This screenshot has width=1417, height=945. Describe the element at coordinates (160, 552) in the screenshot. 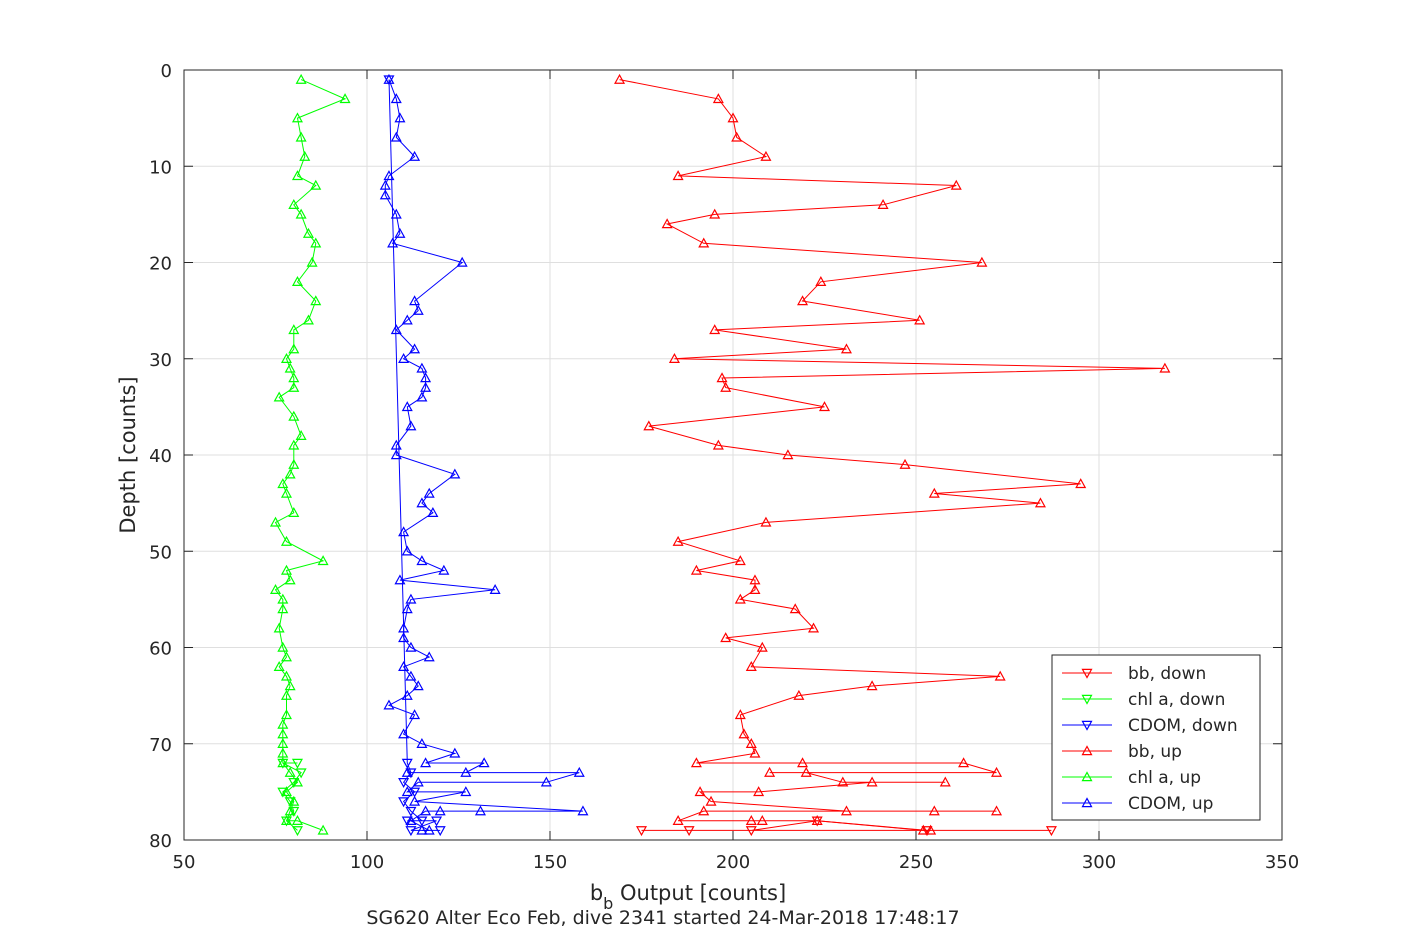

I see `y-tick-label: 50` at that location.